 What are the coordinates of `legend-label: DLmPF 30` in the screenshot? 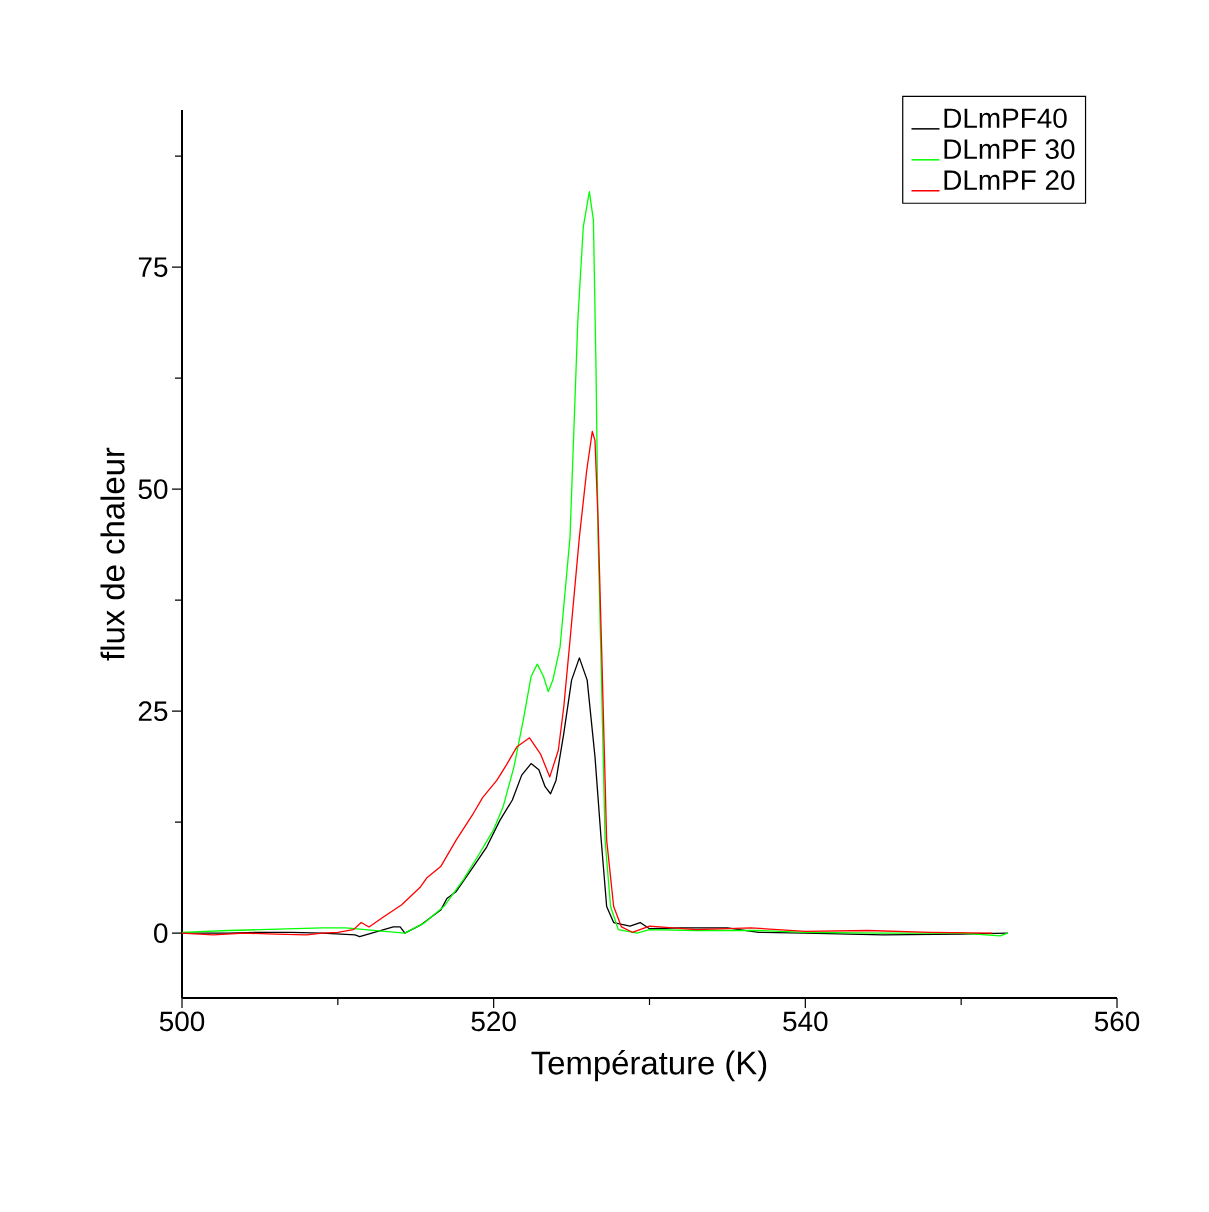 It's located at (1009, 149).